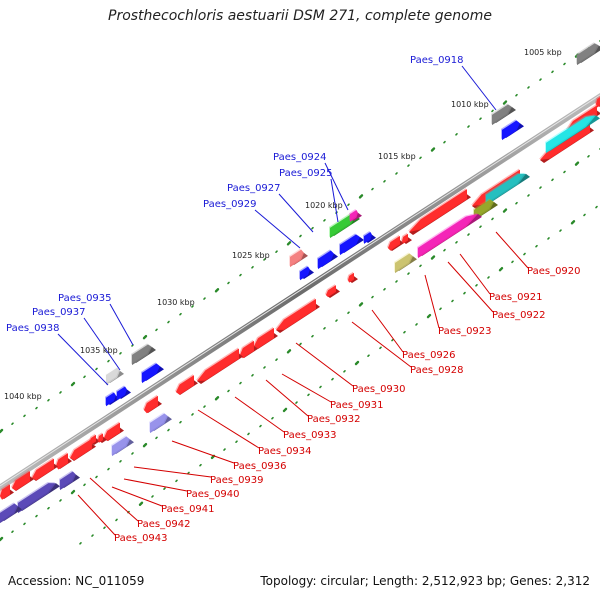  I want to click on gene-label-reverse: Paes_0930, so click(379, 389).